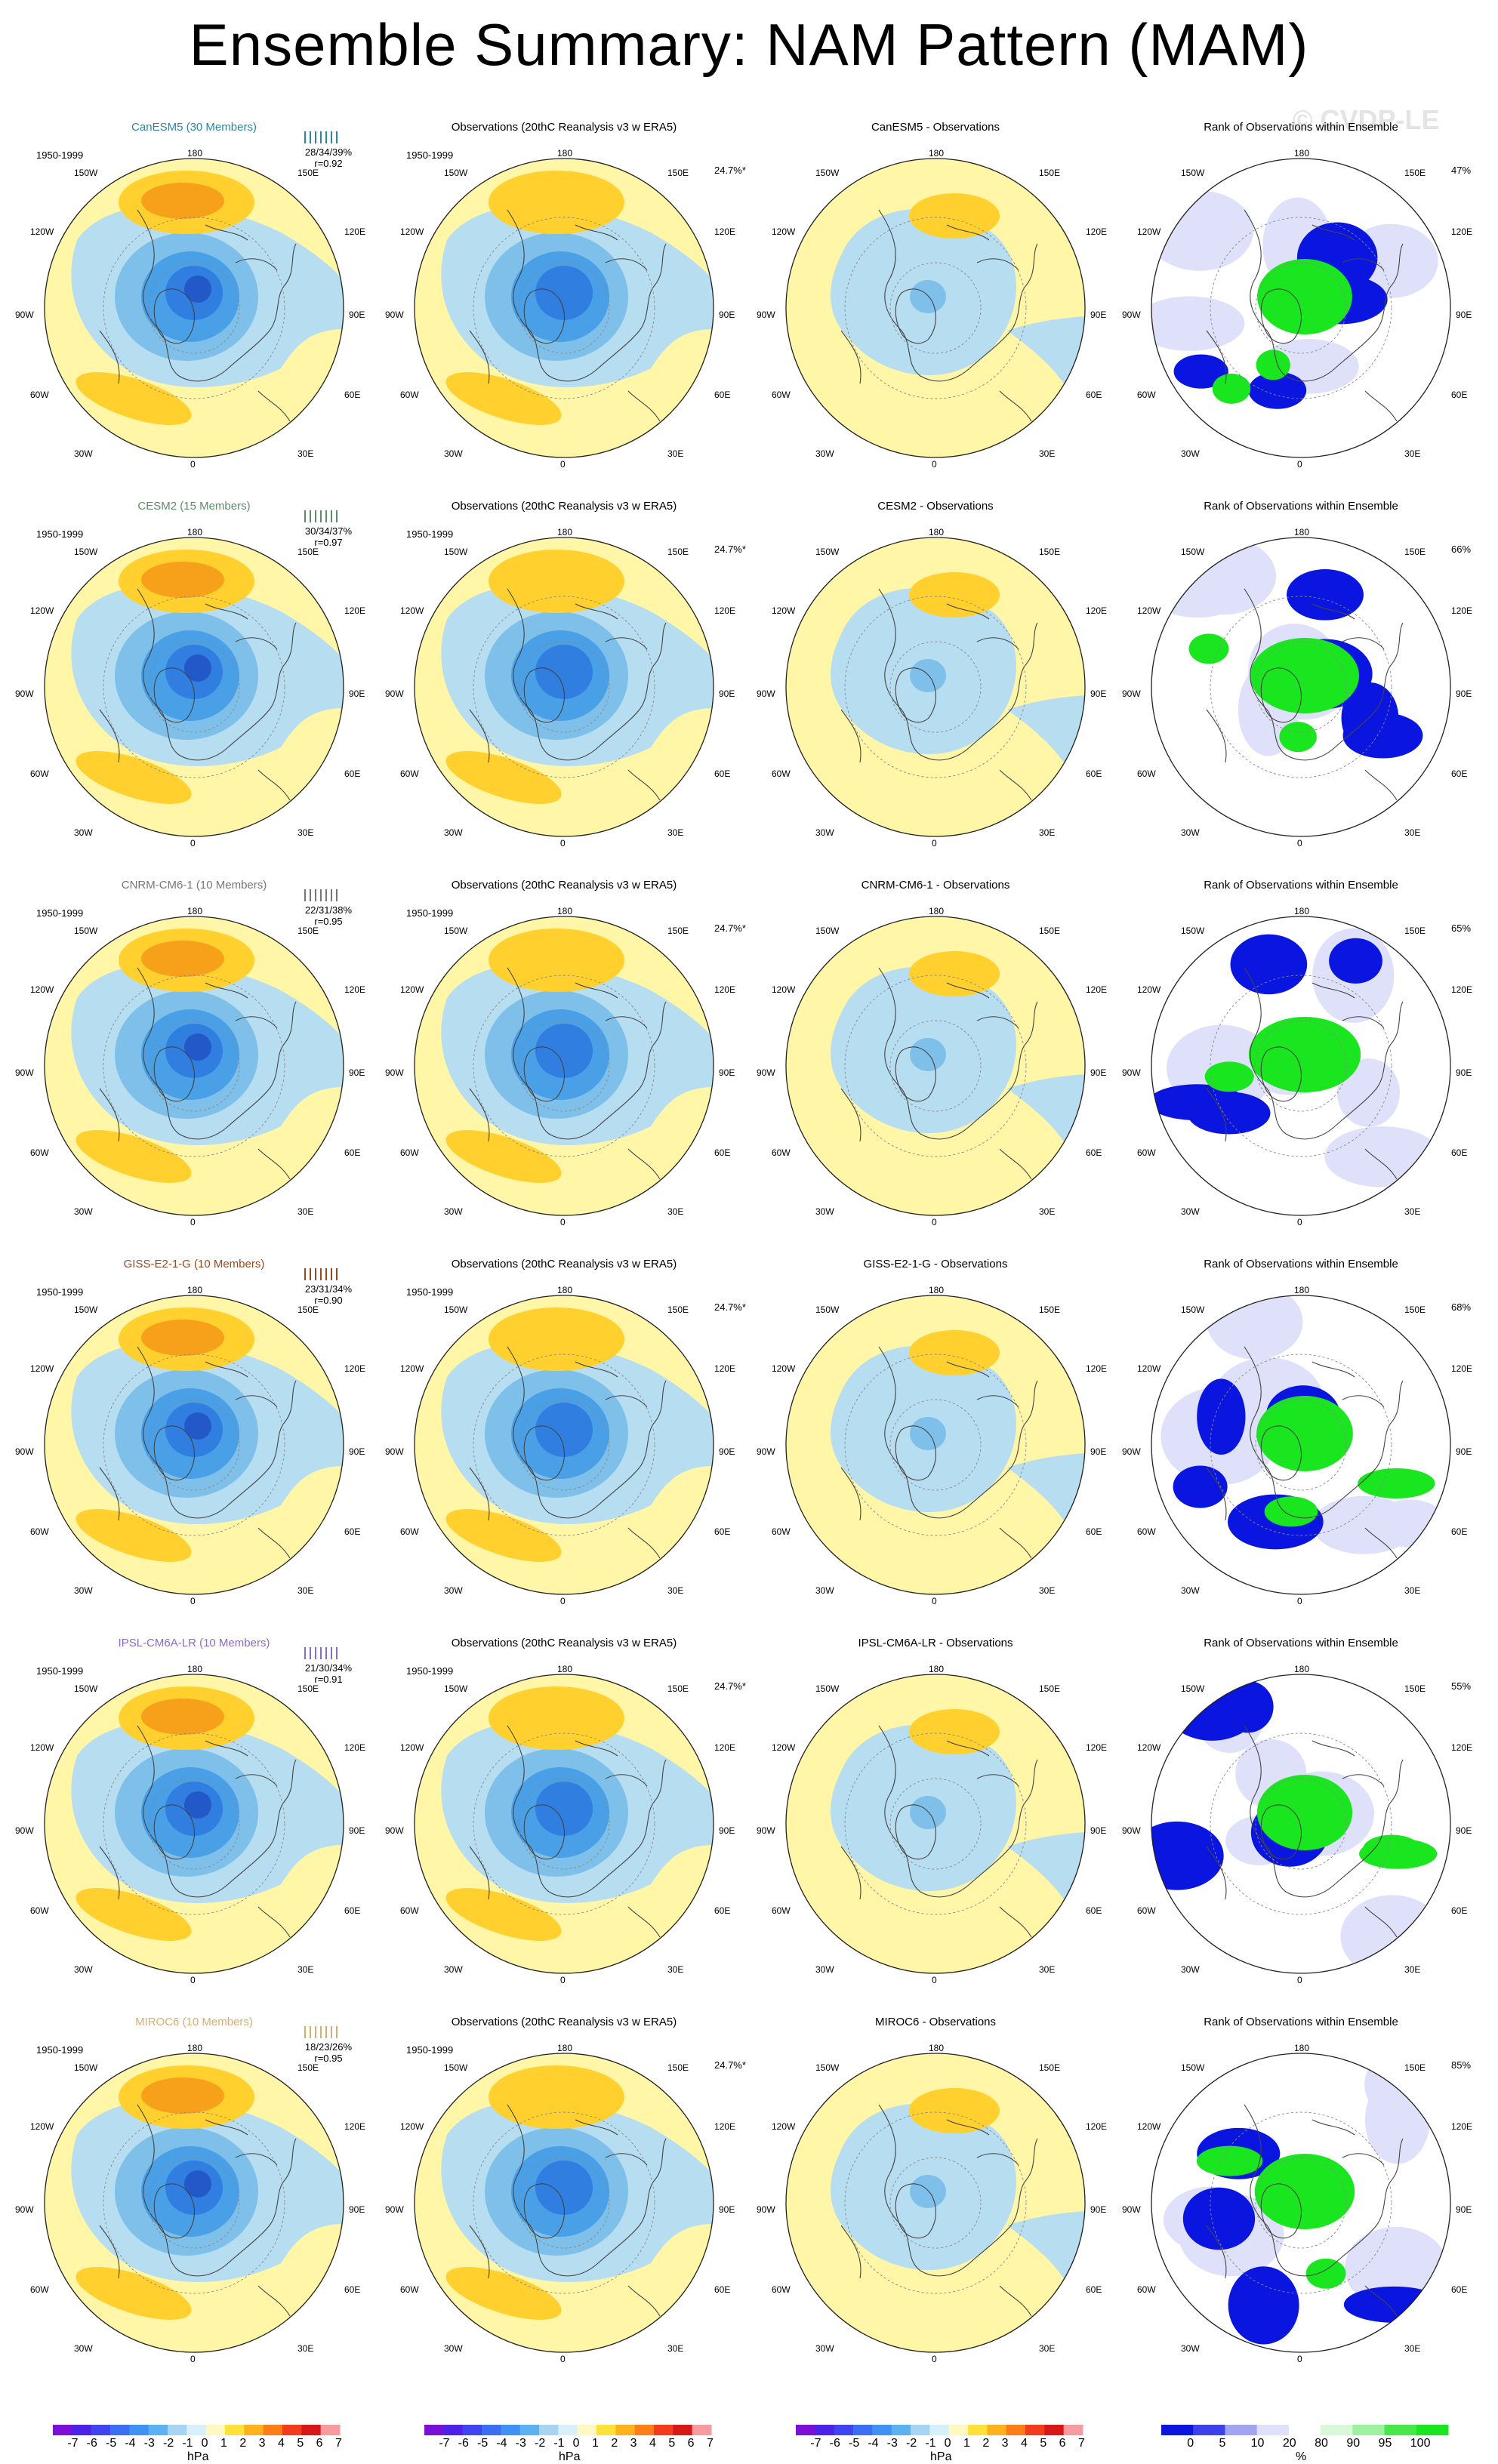 The image size is (1498, 2464). Describe the element at coordinates (1385, 2443) in the screenshot. I see `colorbar-tick-label: 95` at that location.